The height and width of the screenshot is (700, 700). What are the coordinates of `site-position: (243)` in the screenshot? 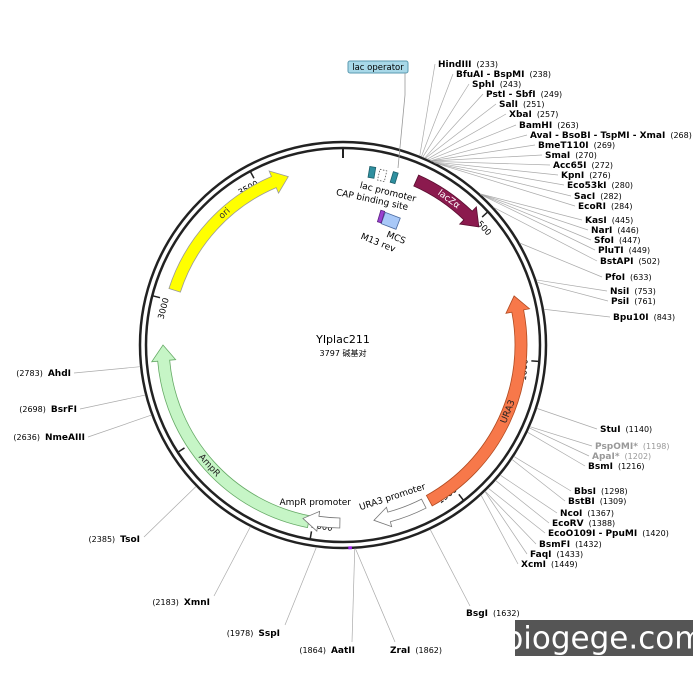 It's located at (511, 84).